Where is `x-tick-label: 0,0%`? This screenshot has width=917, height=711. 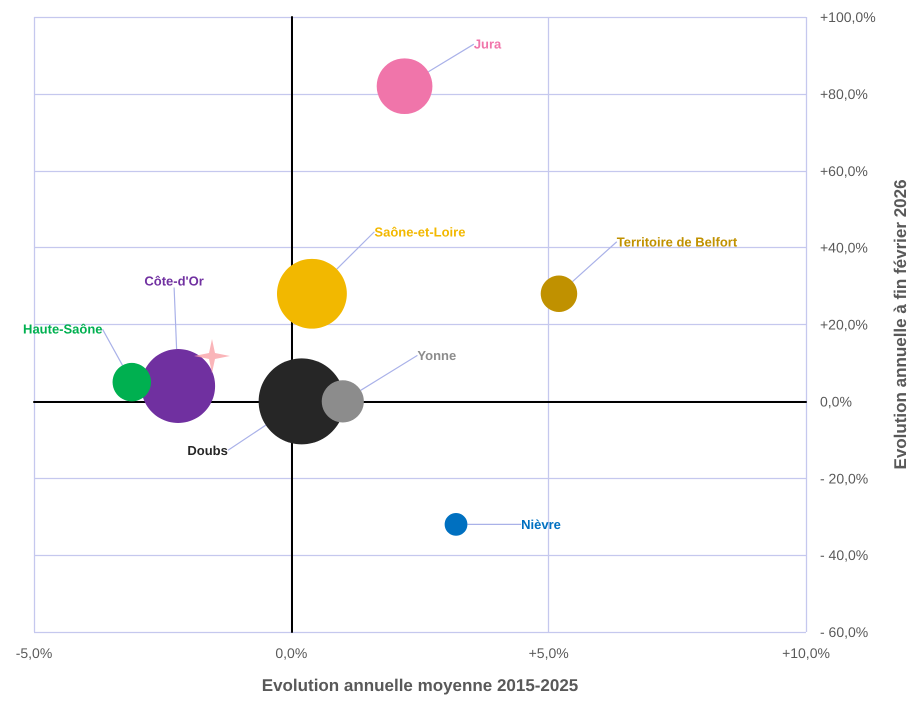
x-tick-label: 0,0% is located at coordinates (291, 653).